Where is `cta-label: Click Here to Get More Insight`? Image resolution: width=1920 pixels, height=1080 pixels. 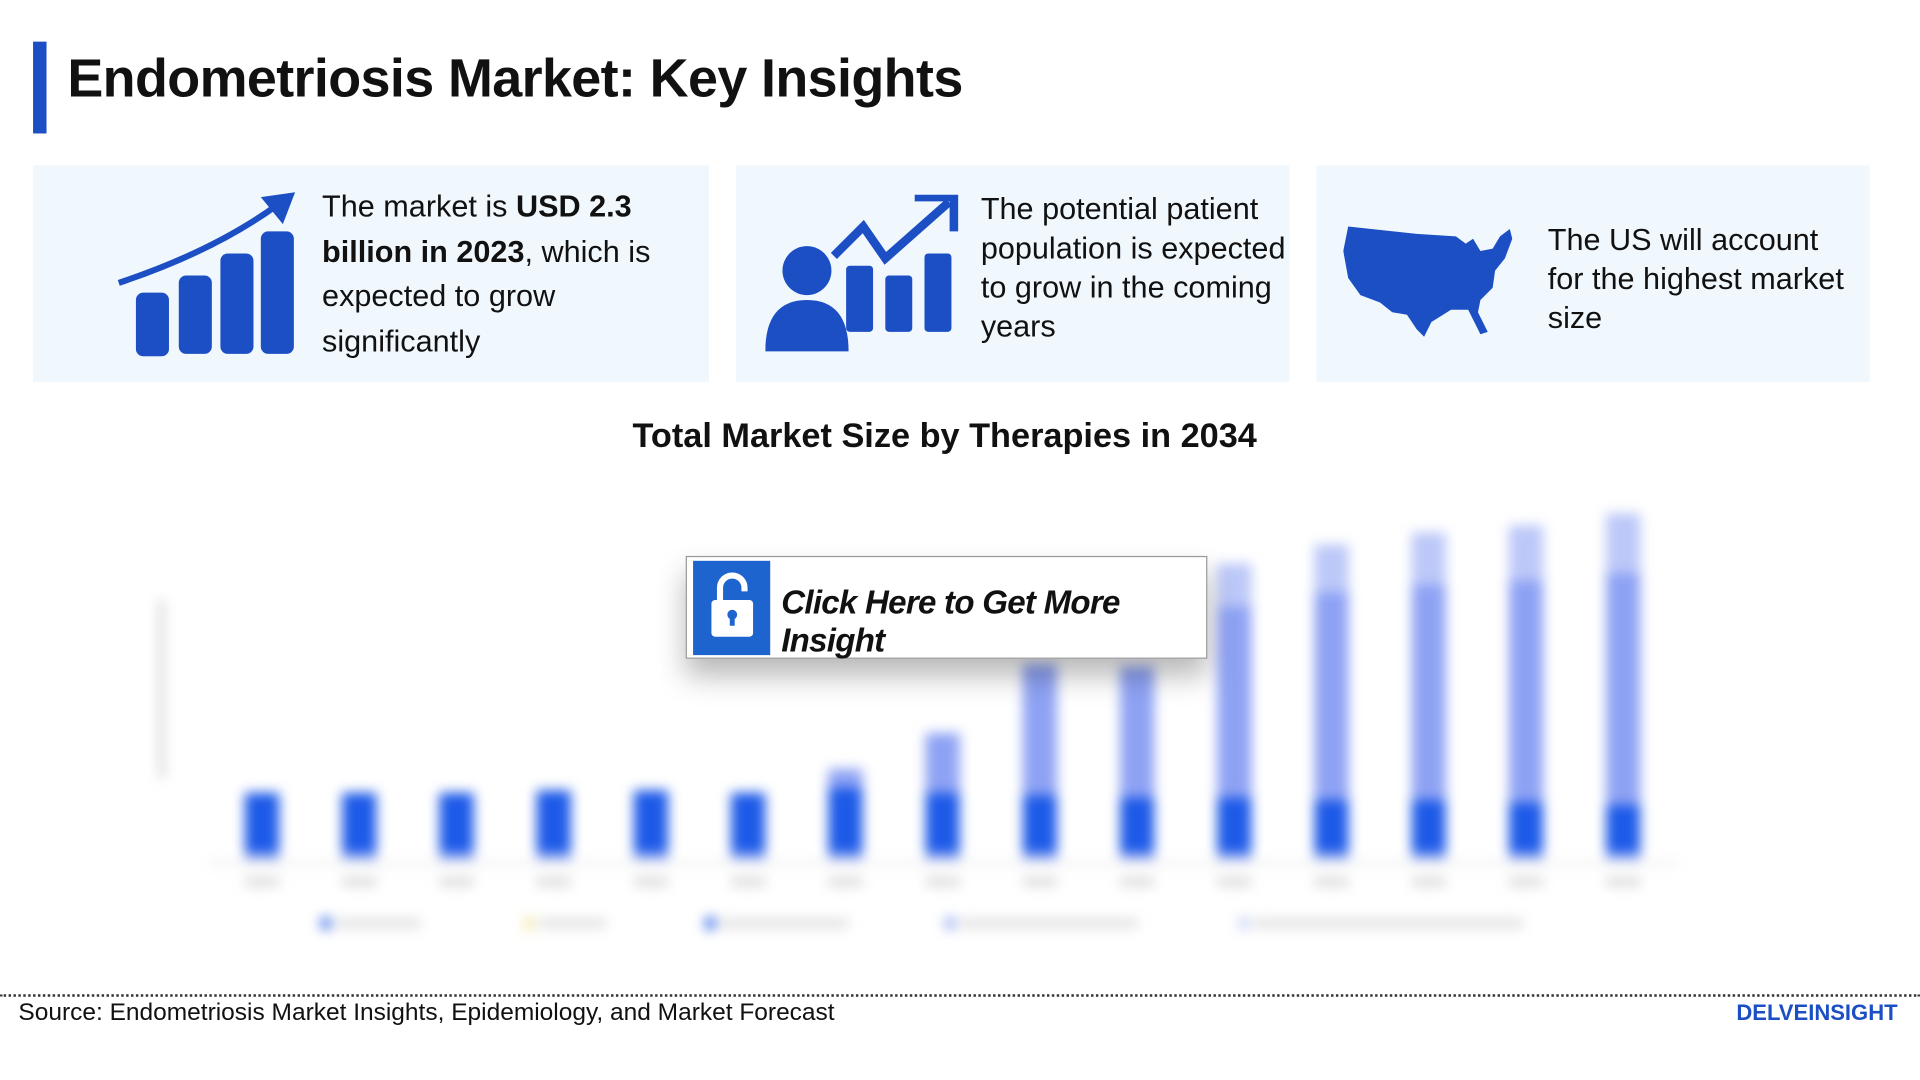 cta-label: Click Here to Get More Insight is located at coordinates (950, 621).